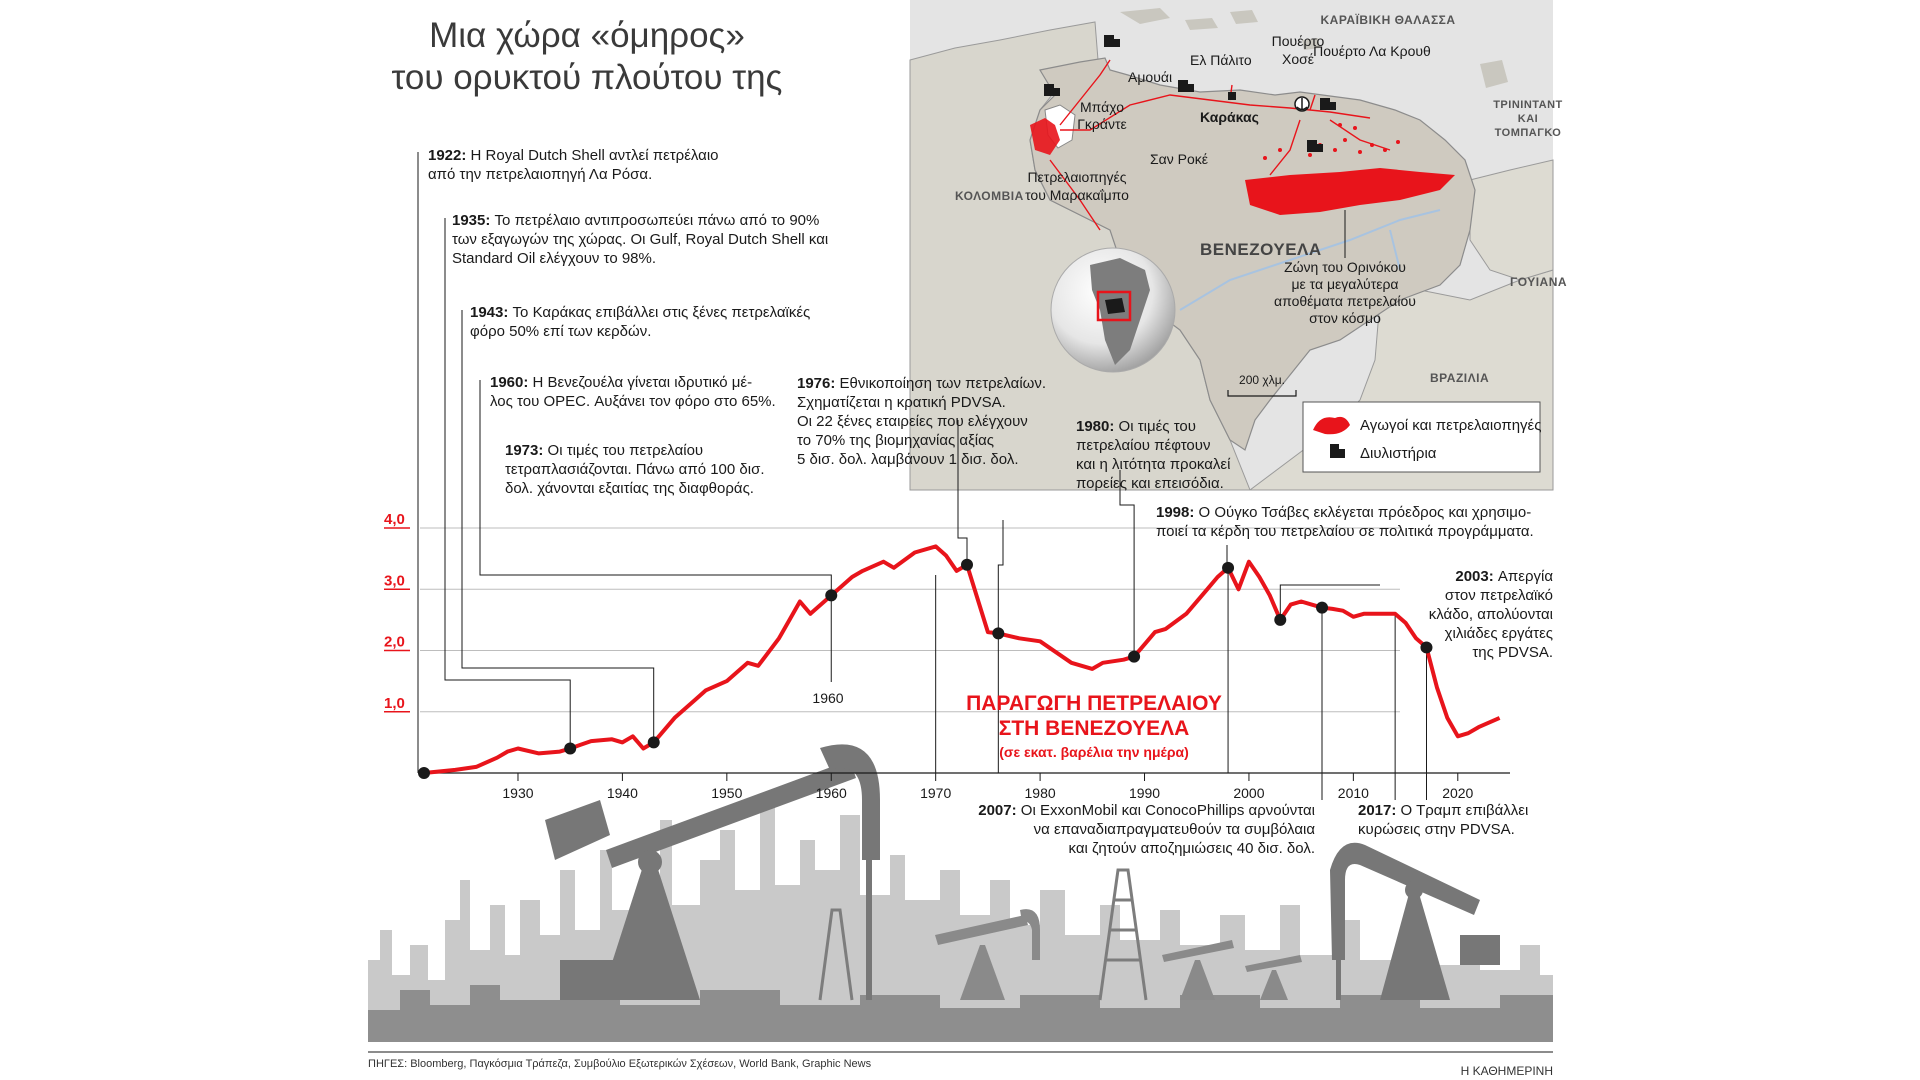 The height and width of the screenshot is (1080, 1920). I want to click on annotation-text-line: να επαναδιαπραγματευθούν τα συμβόλαια, so click(1175, 829).